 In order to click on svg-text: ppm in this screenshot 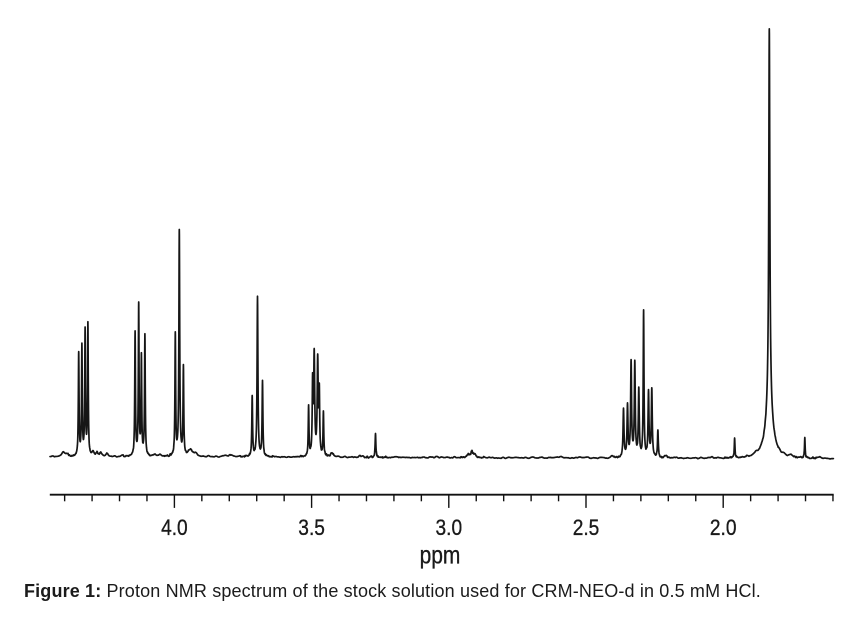, I will do `click(440, 555)`.